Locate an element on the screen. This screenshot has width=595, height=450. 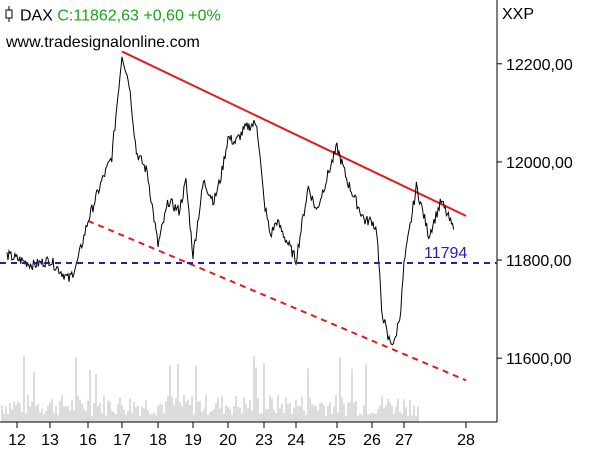
x-tick-label: 24 is located at coordinates (296, 440).